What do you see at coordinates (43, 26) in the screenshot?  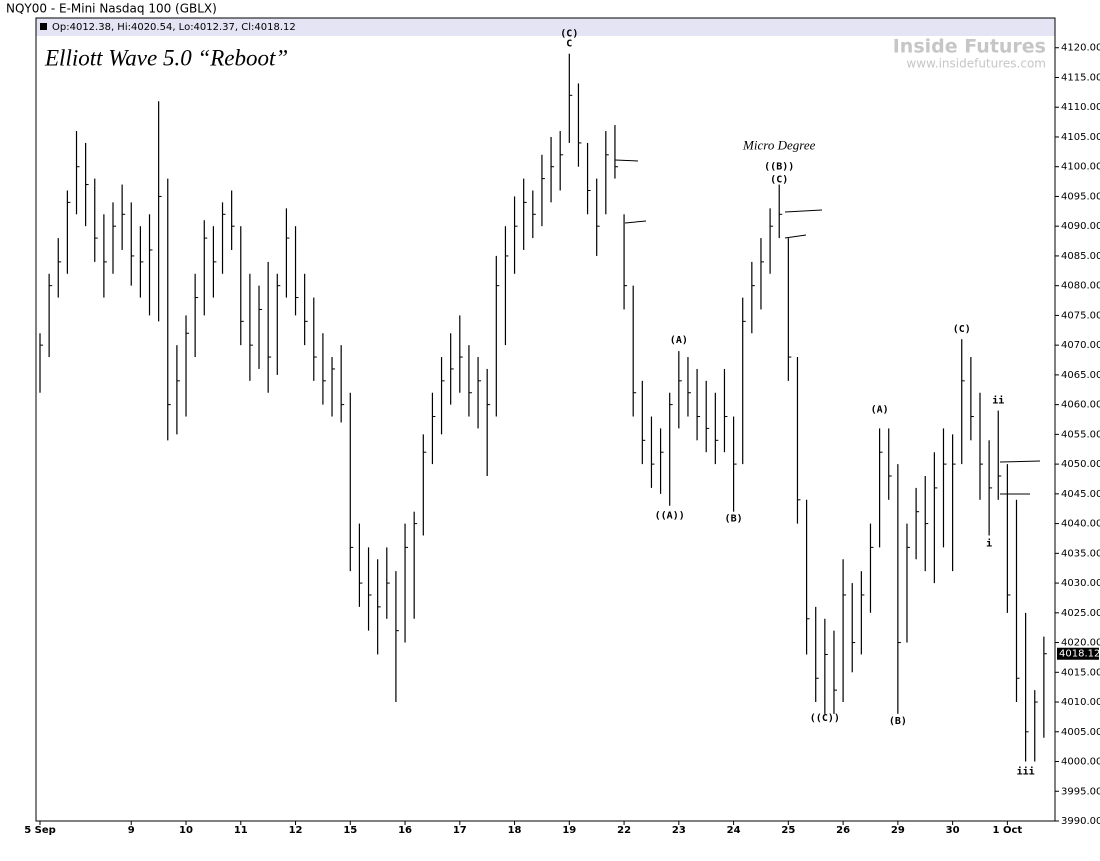 I see `info-icon` at bounding box center [43, 26].